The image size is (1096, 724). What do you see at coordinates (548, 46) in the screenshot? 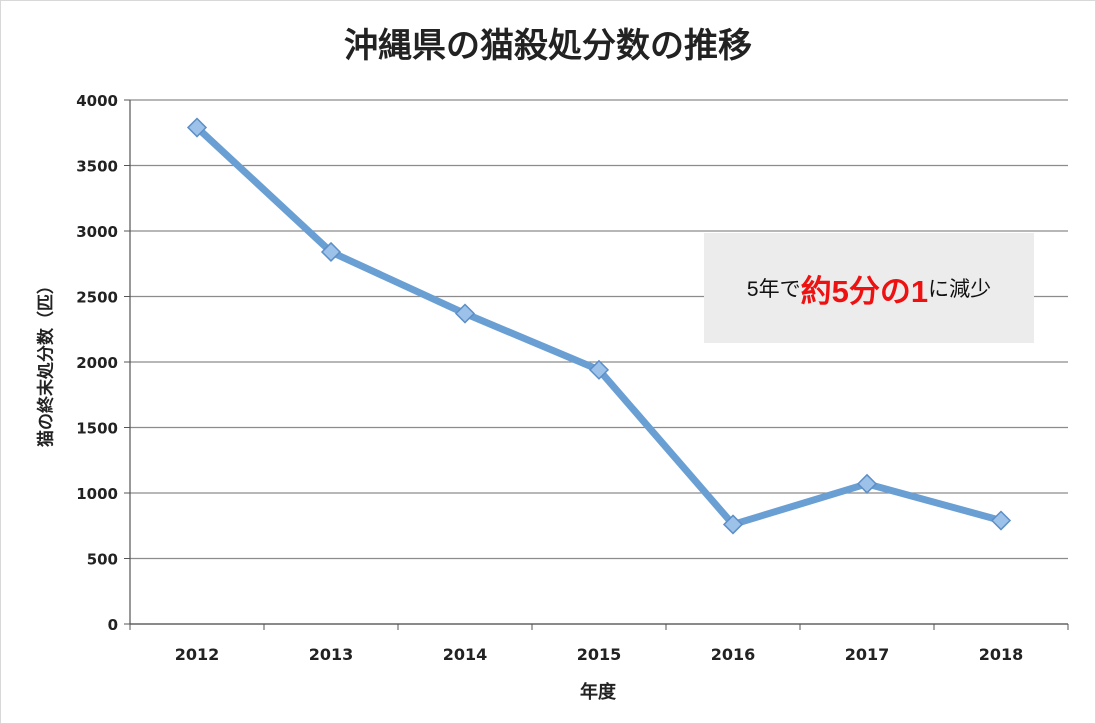
I see `chart-title: 沖縄県の猫殺処分数の推移` at bounding box center [548, 46].